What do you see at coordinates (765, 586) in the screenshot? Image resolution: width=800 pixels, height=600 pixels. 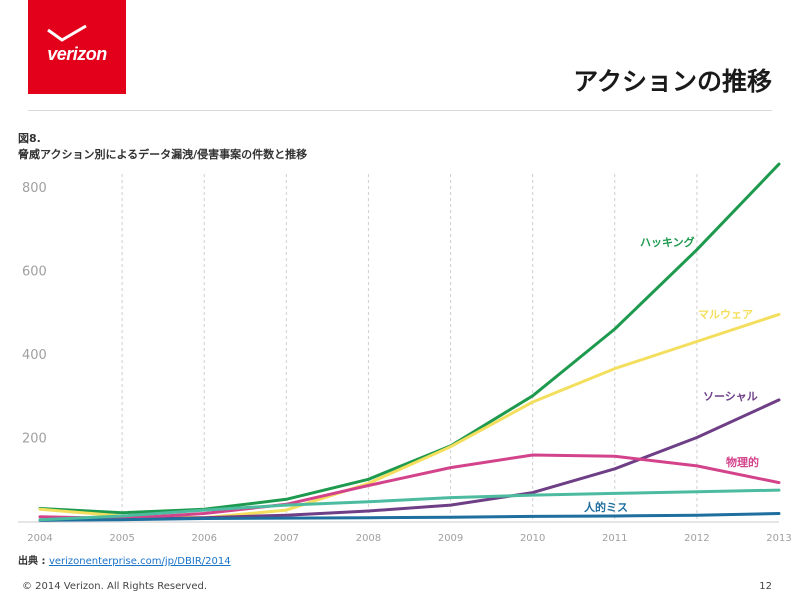 I see `page-number: 12` at bounding box center [765, 586].